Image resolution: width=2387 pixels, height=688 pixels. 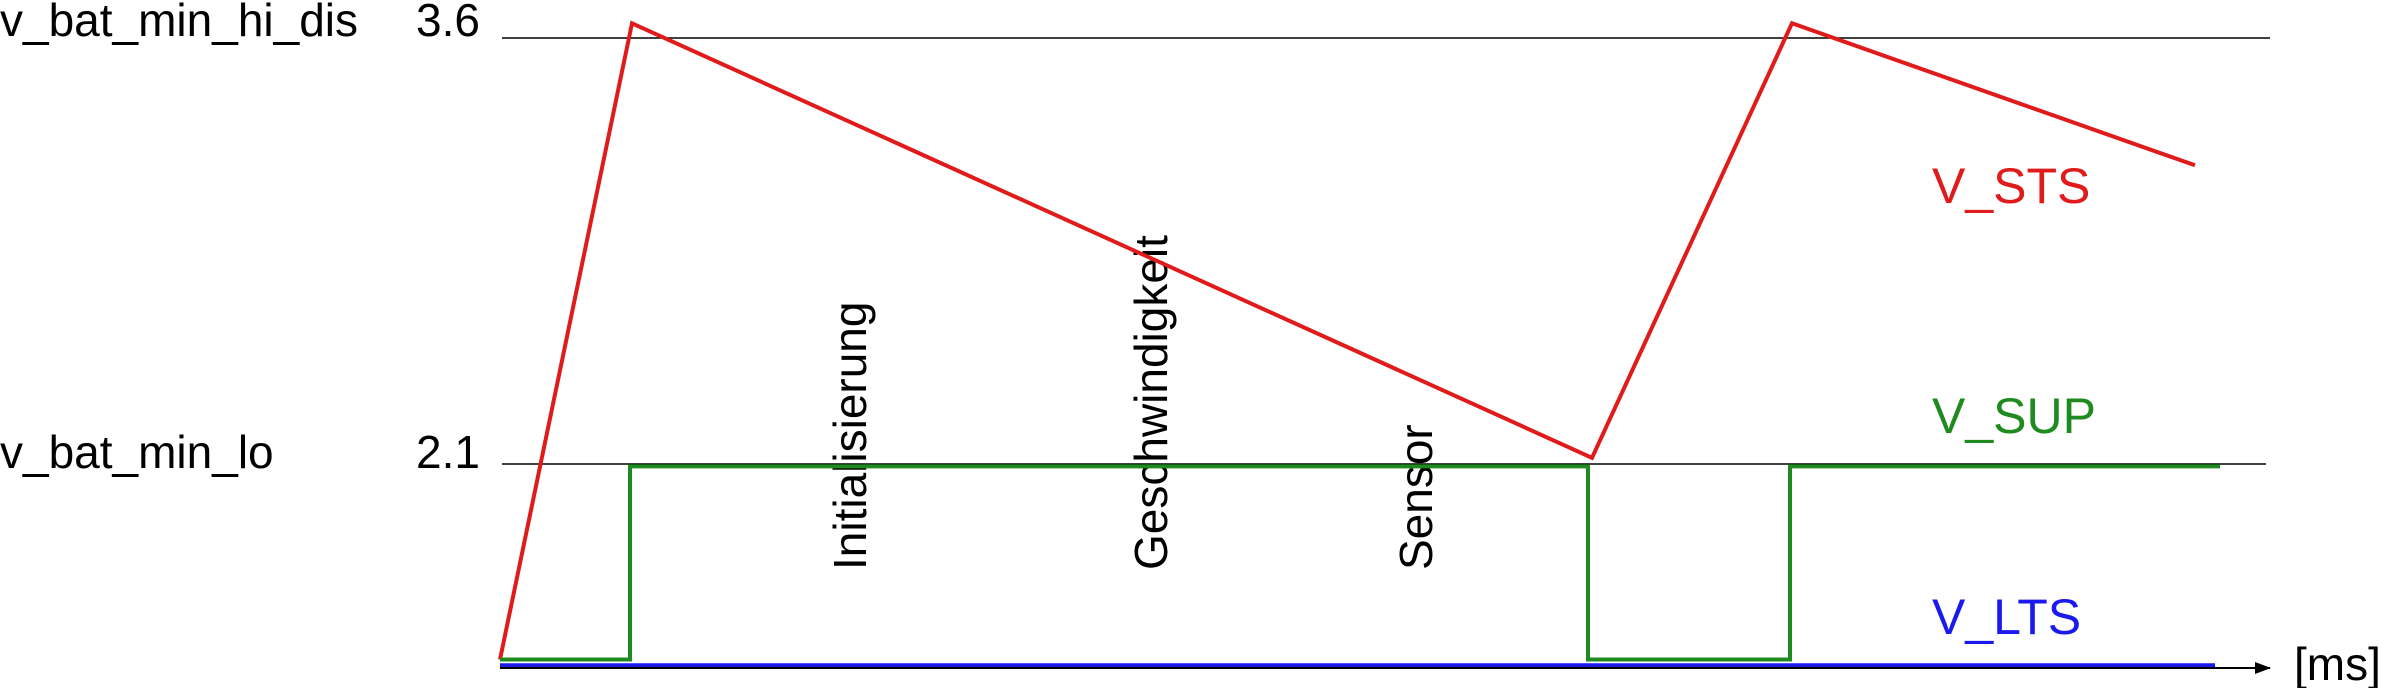 I want to click on series-labels: V_STS V_SUP V_LTS, so click(x=2014, y=401).